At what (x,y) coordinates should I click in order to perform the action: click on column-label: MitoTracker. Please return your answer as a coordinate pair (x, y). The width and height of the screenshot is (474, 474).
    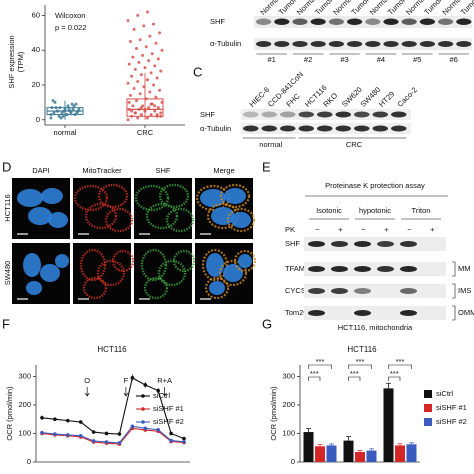
    Looking at the image, I should click on (102, 170).